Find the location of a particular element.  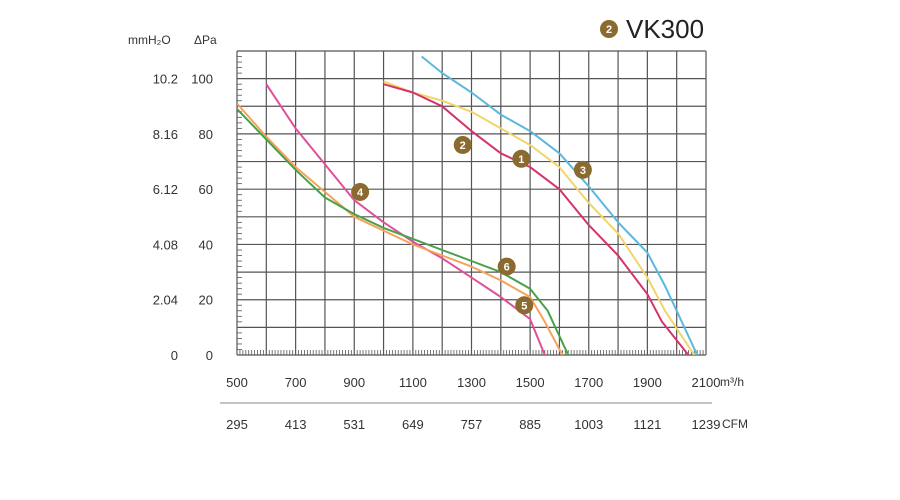

series-marker-label-4: 4 is located at coordinates (360, 193).